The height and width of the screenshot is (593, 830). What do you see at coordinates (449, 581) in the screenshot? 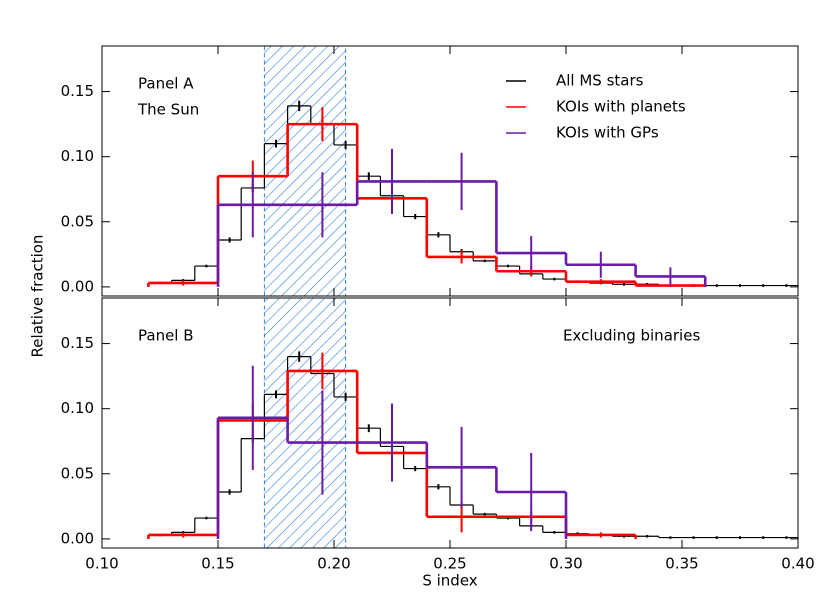
I see `x-axis-label: S index` at bounding box center [449, 581].